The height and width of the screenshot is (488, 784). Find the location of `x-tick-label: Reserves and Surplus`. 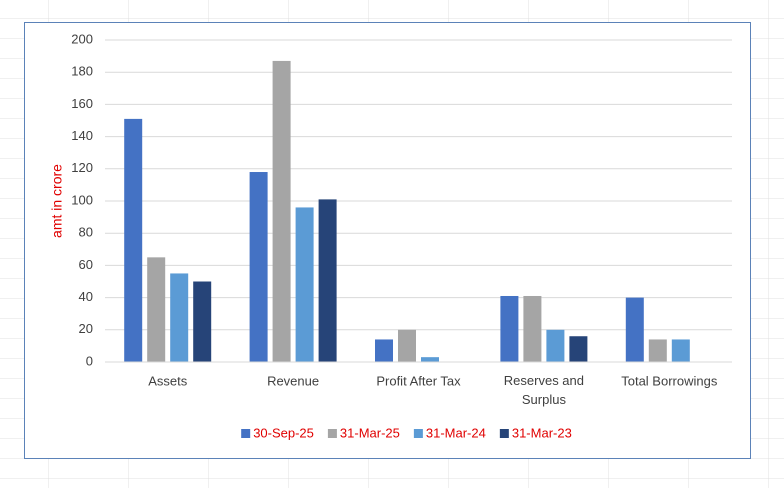

x-tick-label: Reserves and Surplus is located at coordinates (544, 390).